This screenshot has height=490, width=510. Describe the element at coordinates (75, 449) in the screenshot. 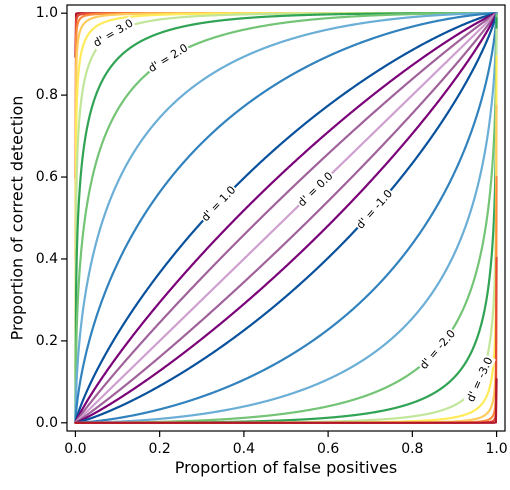

I see `x-tick-label: 0.0` at that location.